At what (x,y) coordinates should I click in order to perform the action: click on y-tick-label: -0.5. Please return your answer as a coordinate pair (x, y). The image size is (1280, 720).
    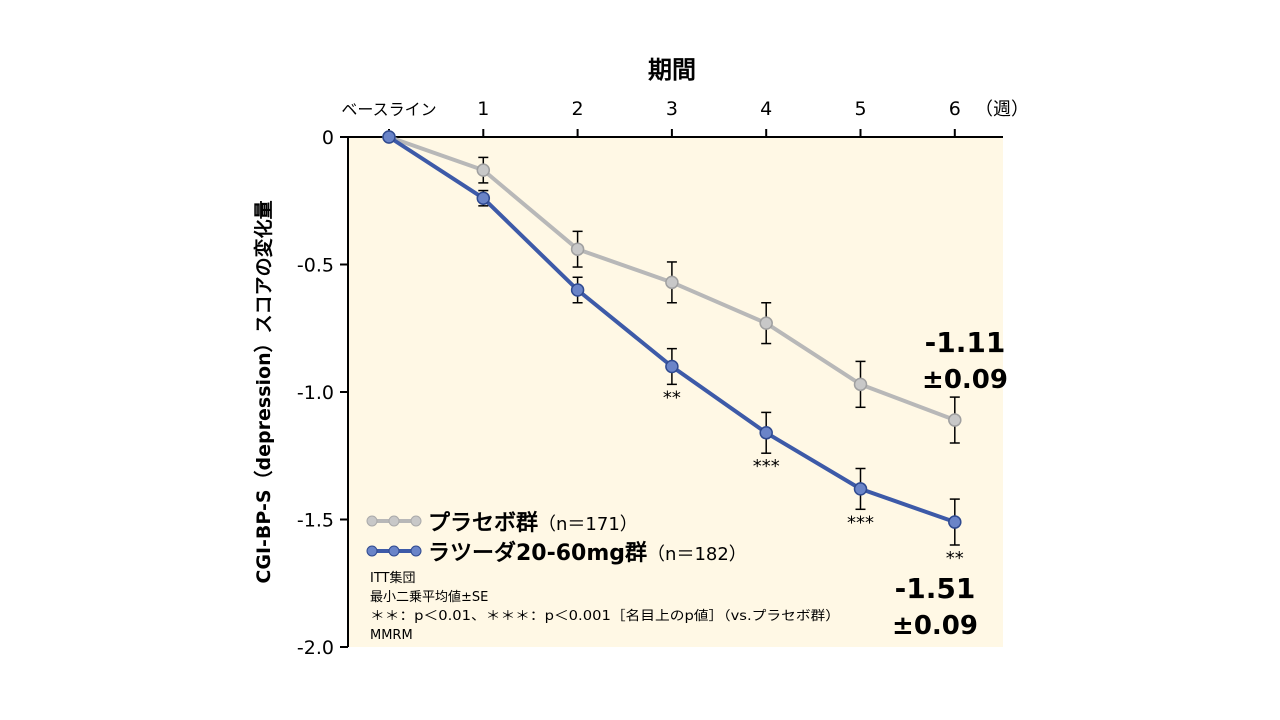
    Looking at the image, I should click on (315, 266).